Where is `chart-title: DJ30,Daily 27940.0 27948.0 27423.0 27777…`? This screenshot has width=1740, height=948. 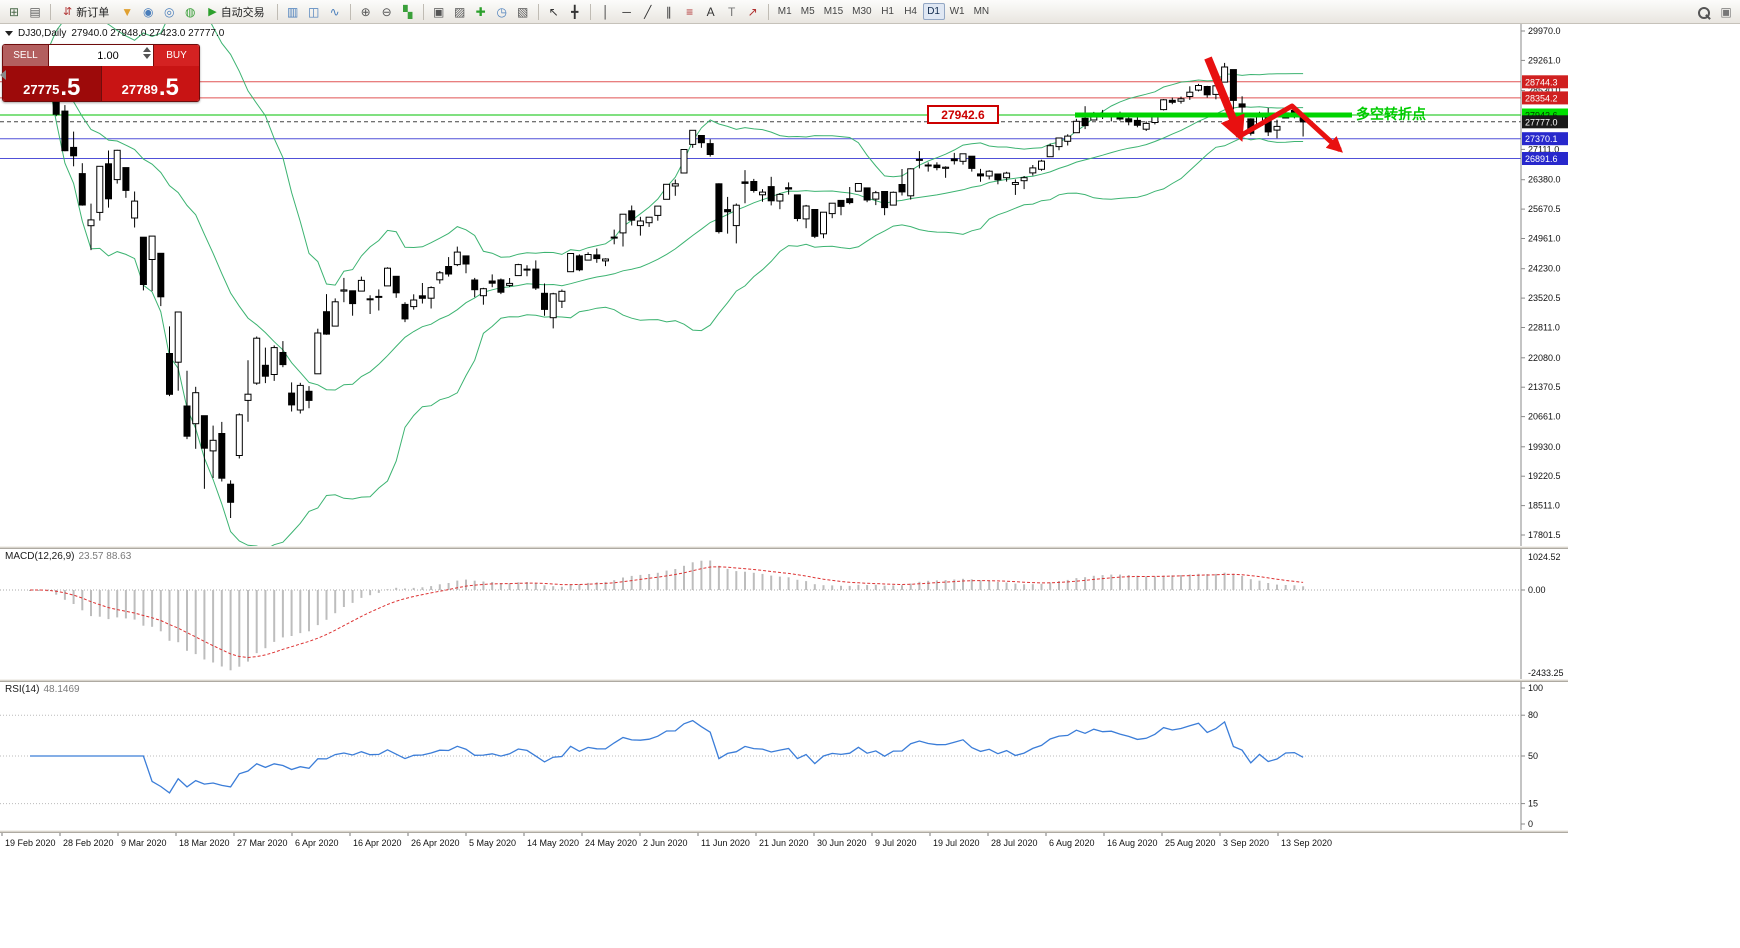 chart-title: DJ30,Daily 27940.0 27948.0 27423.0 27777… is located at coordinates (114, 33).